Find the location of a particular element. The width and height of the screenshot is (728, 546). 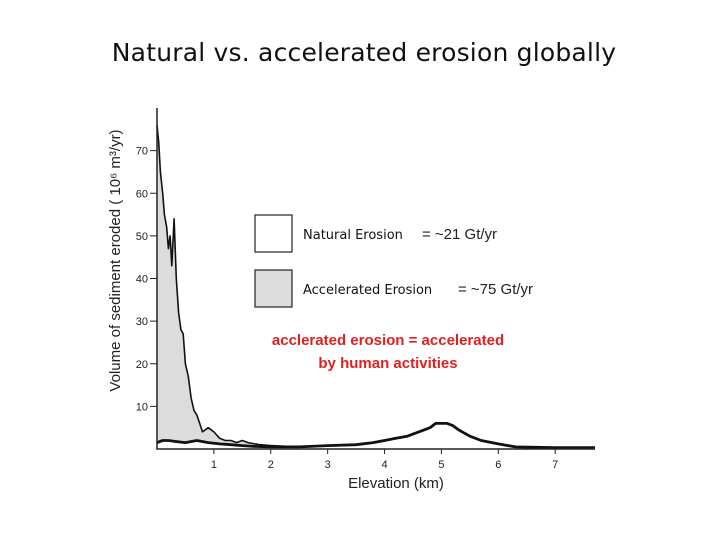

y-axis: 10 20 30 40 50 60 70 is located at coordinates (146, 279).